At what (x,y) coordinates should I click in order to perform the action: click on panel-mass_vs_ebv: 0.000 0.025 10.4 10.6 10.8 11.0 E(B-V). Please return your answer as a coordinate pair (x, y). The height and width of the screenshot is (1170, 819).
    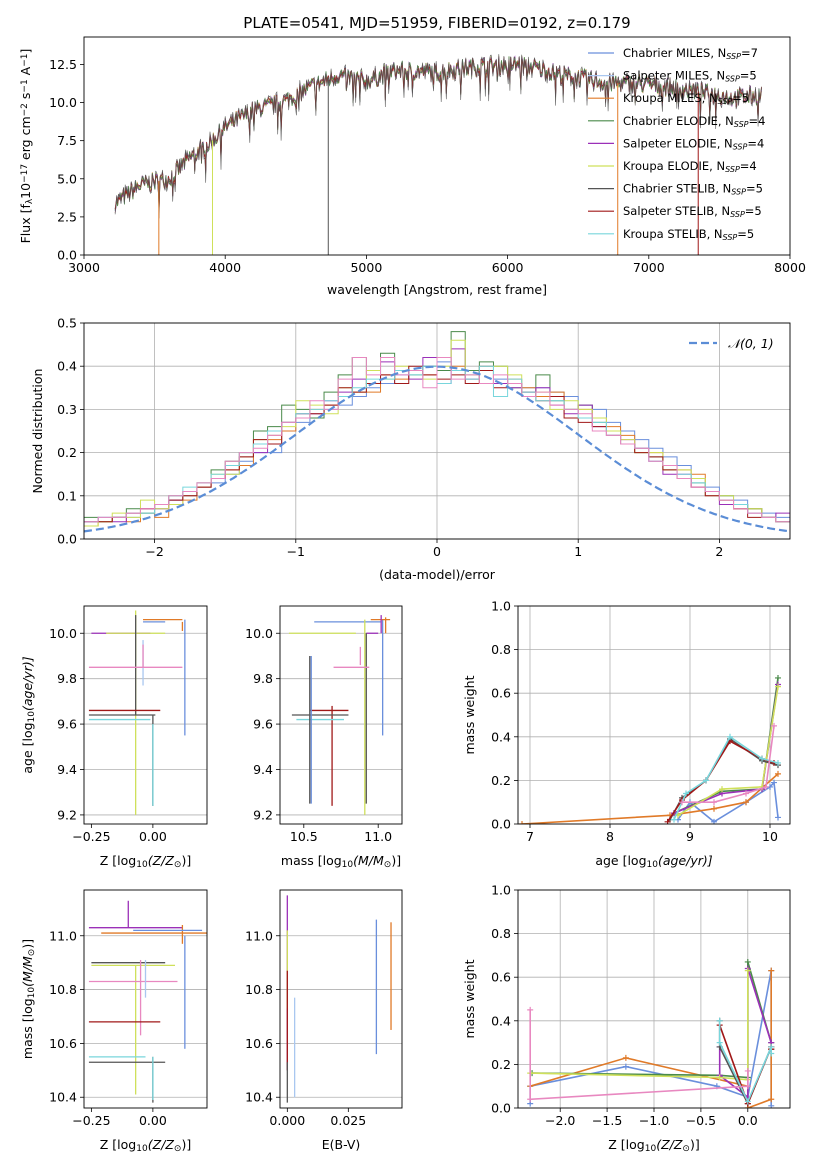
    Looking at the image, I should click on (324, 1020).